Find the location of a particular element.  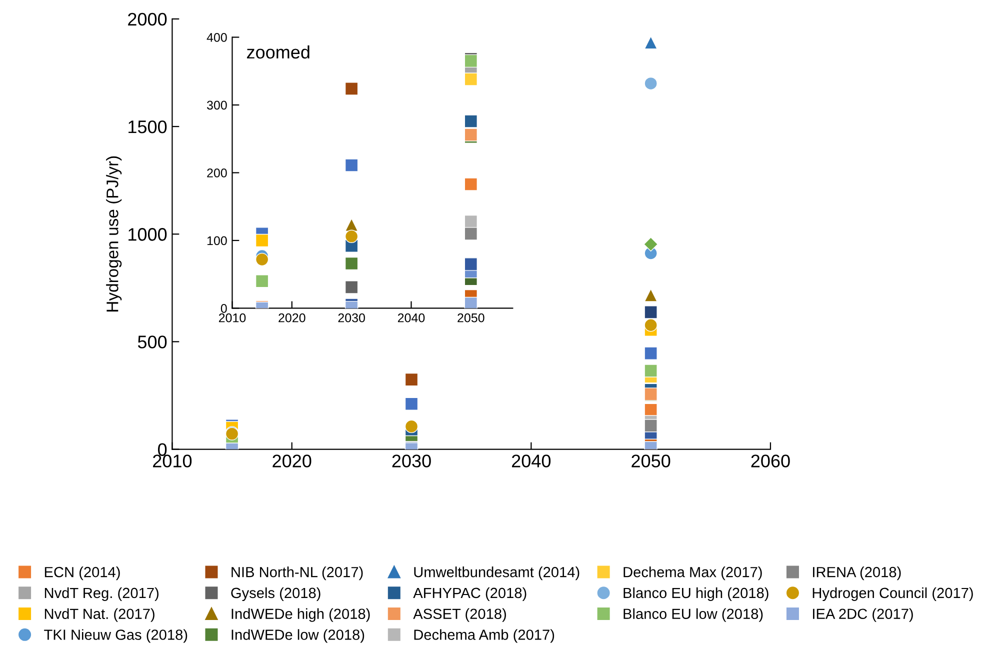

y-tick-label: 2000 is located at coordinates (147, 19).